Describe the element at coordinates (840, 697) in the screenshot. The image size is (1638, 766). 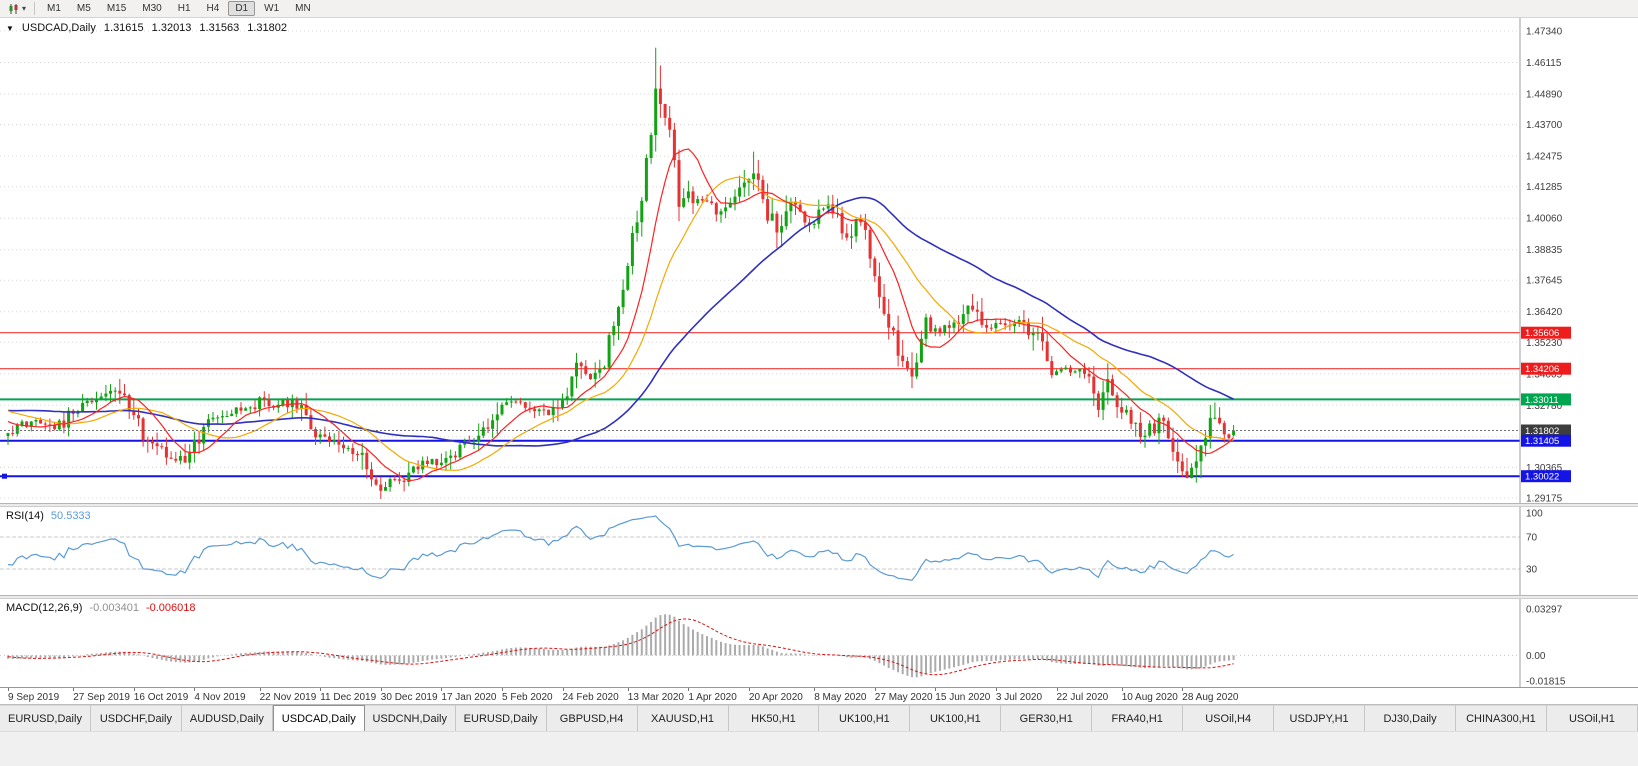
I see `date-label: 8 May 2020` at that location.